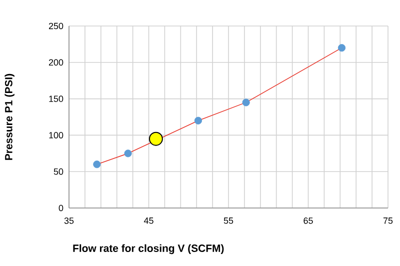  Describe the element at coordinates (56, 135) in the screenshot. I see `y-tick-label: 100` at that location.